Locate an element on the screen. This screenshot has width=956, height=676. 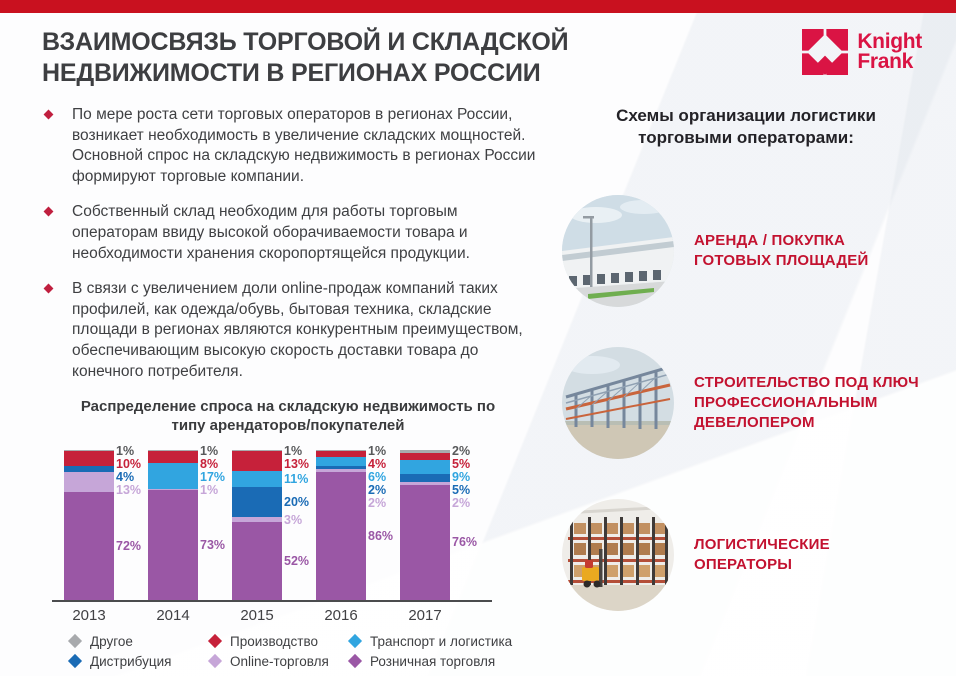
bar-value-label: 76% is located at coordinates (465, 542).